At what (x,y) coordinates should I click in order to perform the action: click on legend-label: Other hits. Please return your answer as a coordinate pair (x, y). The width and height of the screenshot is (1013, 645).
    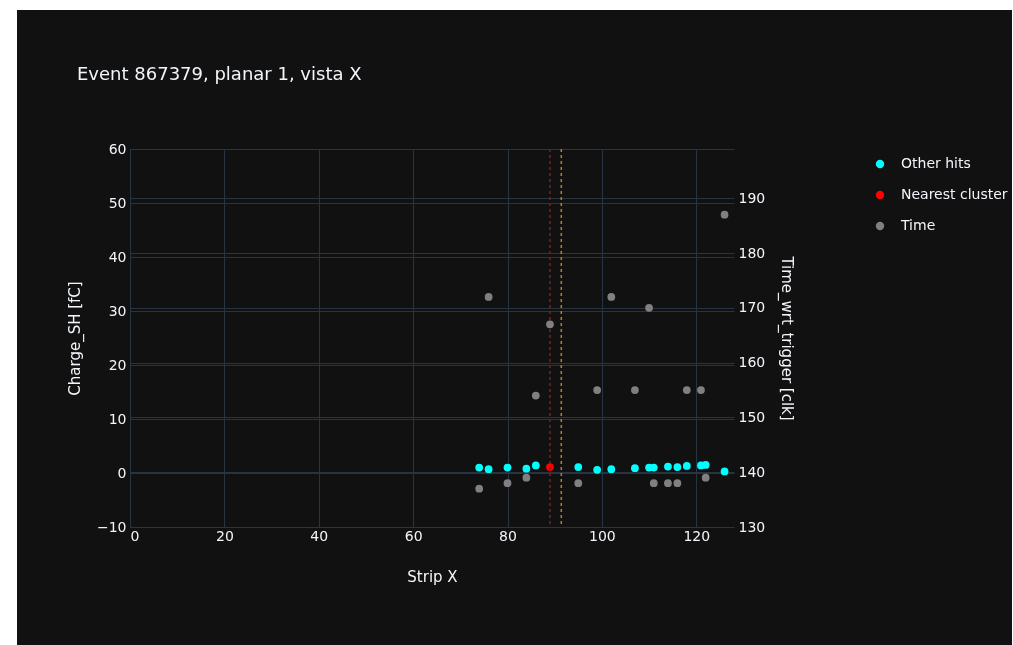
    Looking at the image, I should click on (936, 163).